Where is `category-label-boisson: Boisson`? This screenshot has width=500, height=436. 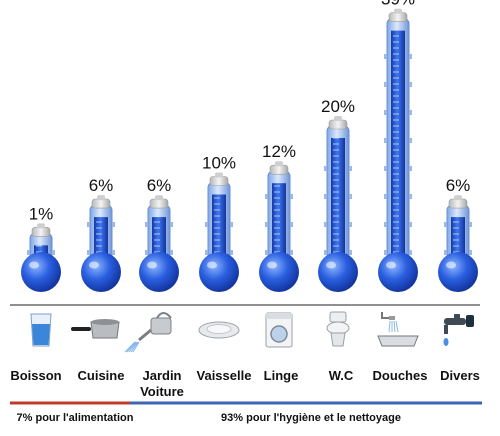
category-label-boisson: Boisson is located at coordinates (35, 375).